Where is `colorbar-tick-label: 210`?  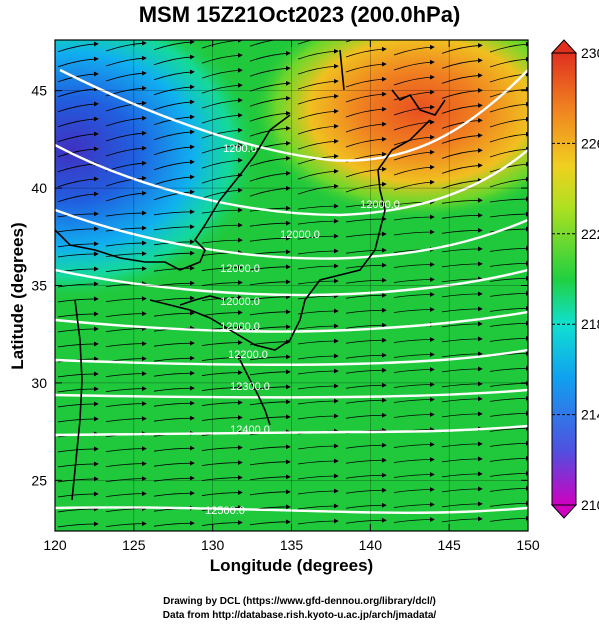 colorbar-tick-label: 210 is located at coordinates (590, 505).